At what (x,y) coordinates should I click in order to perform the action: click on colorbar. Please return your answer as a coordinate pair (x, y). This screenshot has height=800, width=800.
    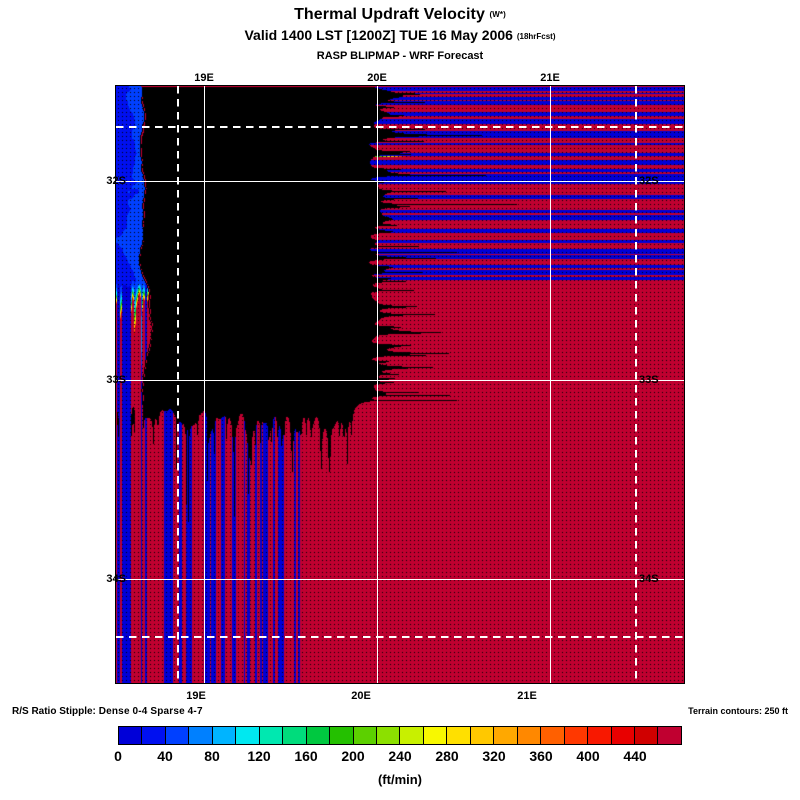
    Looking at the image, I should click on (400, 735).